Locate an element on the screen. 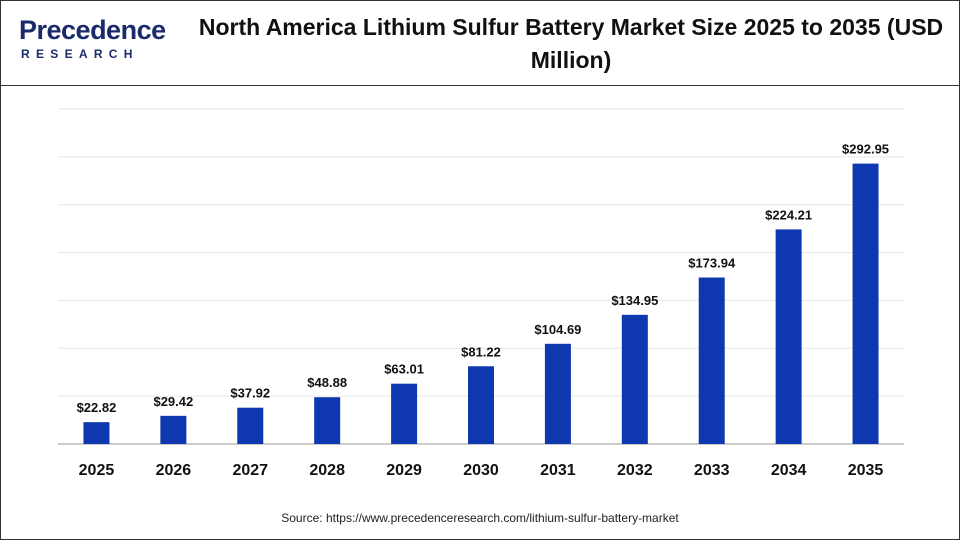 The width and height of the screenshot is (960, 540). x-tick-label: 2027 is located at coordinates (250, 470).